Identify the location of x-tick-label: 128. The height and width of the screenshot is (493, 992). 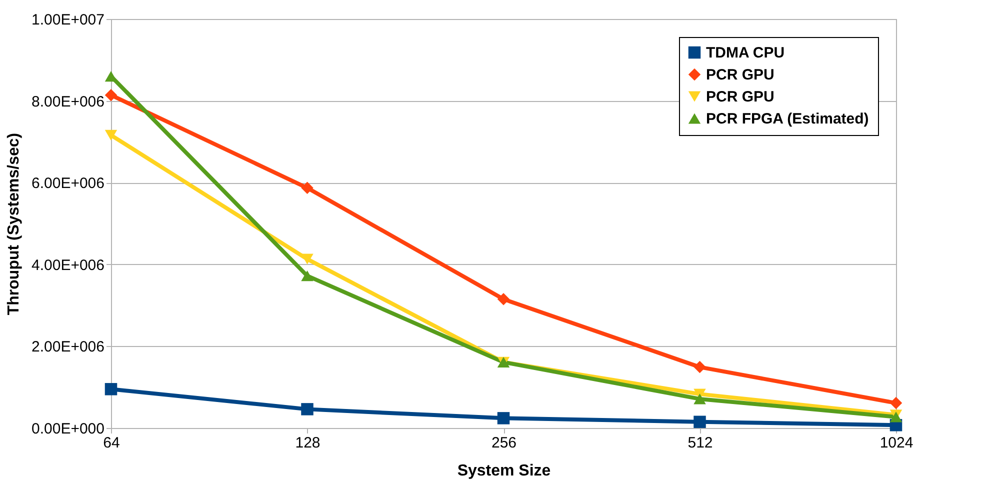
(307, 443).